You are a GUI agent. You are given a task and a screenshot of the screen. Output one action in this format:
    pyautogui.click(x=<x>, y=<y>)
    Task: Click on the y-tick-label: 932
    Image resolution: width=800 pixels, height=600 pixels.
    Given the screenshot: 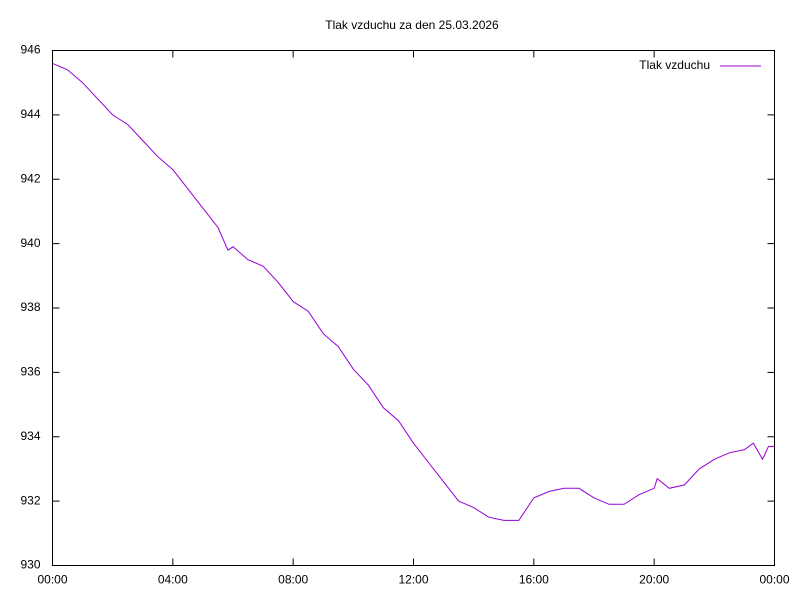 What is the action you would take?
    pyautogui.click(x=30, y=500)
    